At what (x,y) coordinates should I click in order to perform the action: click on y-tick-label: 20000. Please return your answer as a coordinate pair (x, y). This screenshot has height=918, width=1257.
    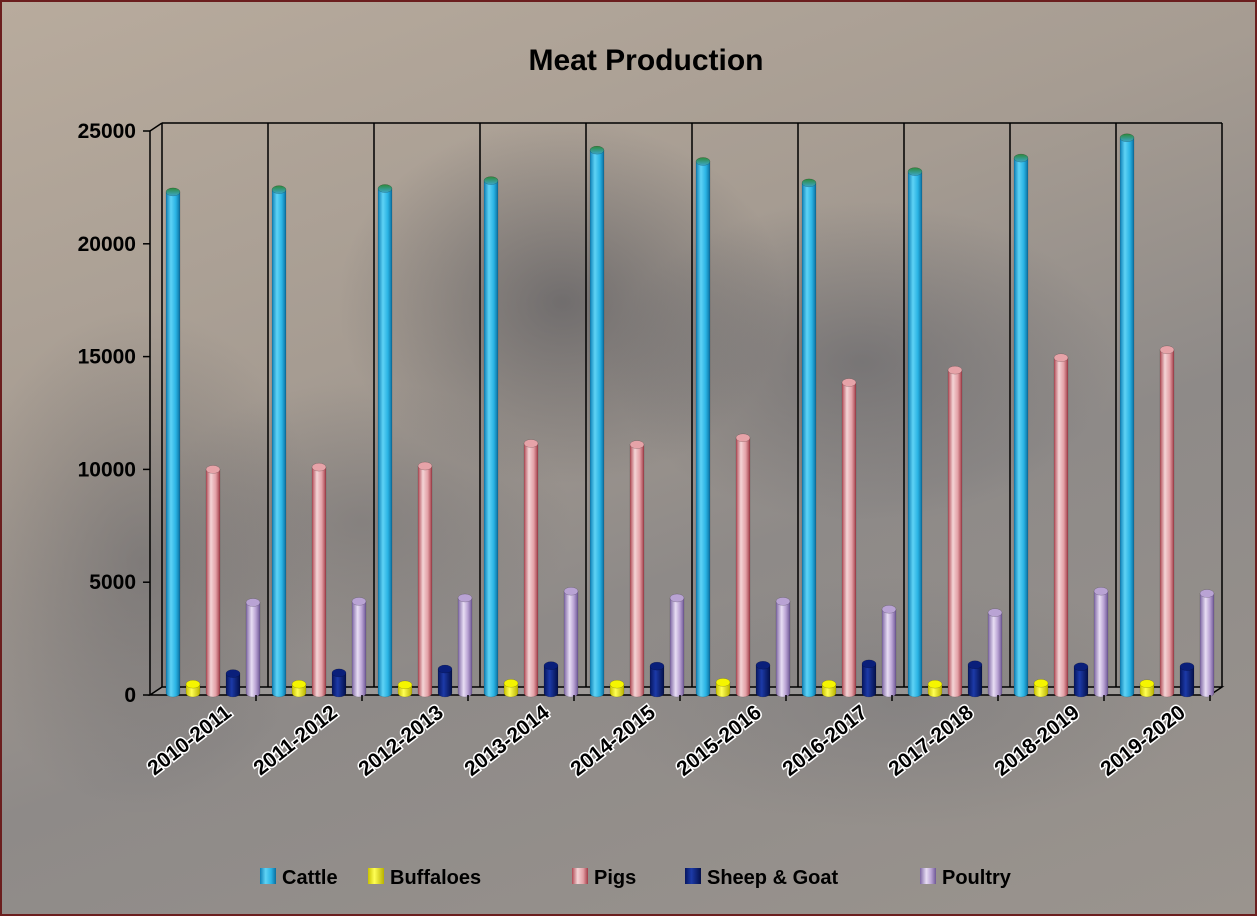
    Looking at the image, I should click on (107, 244).